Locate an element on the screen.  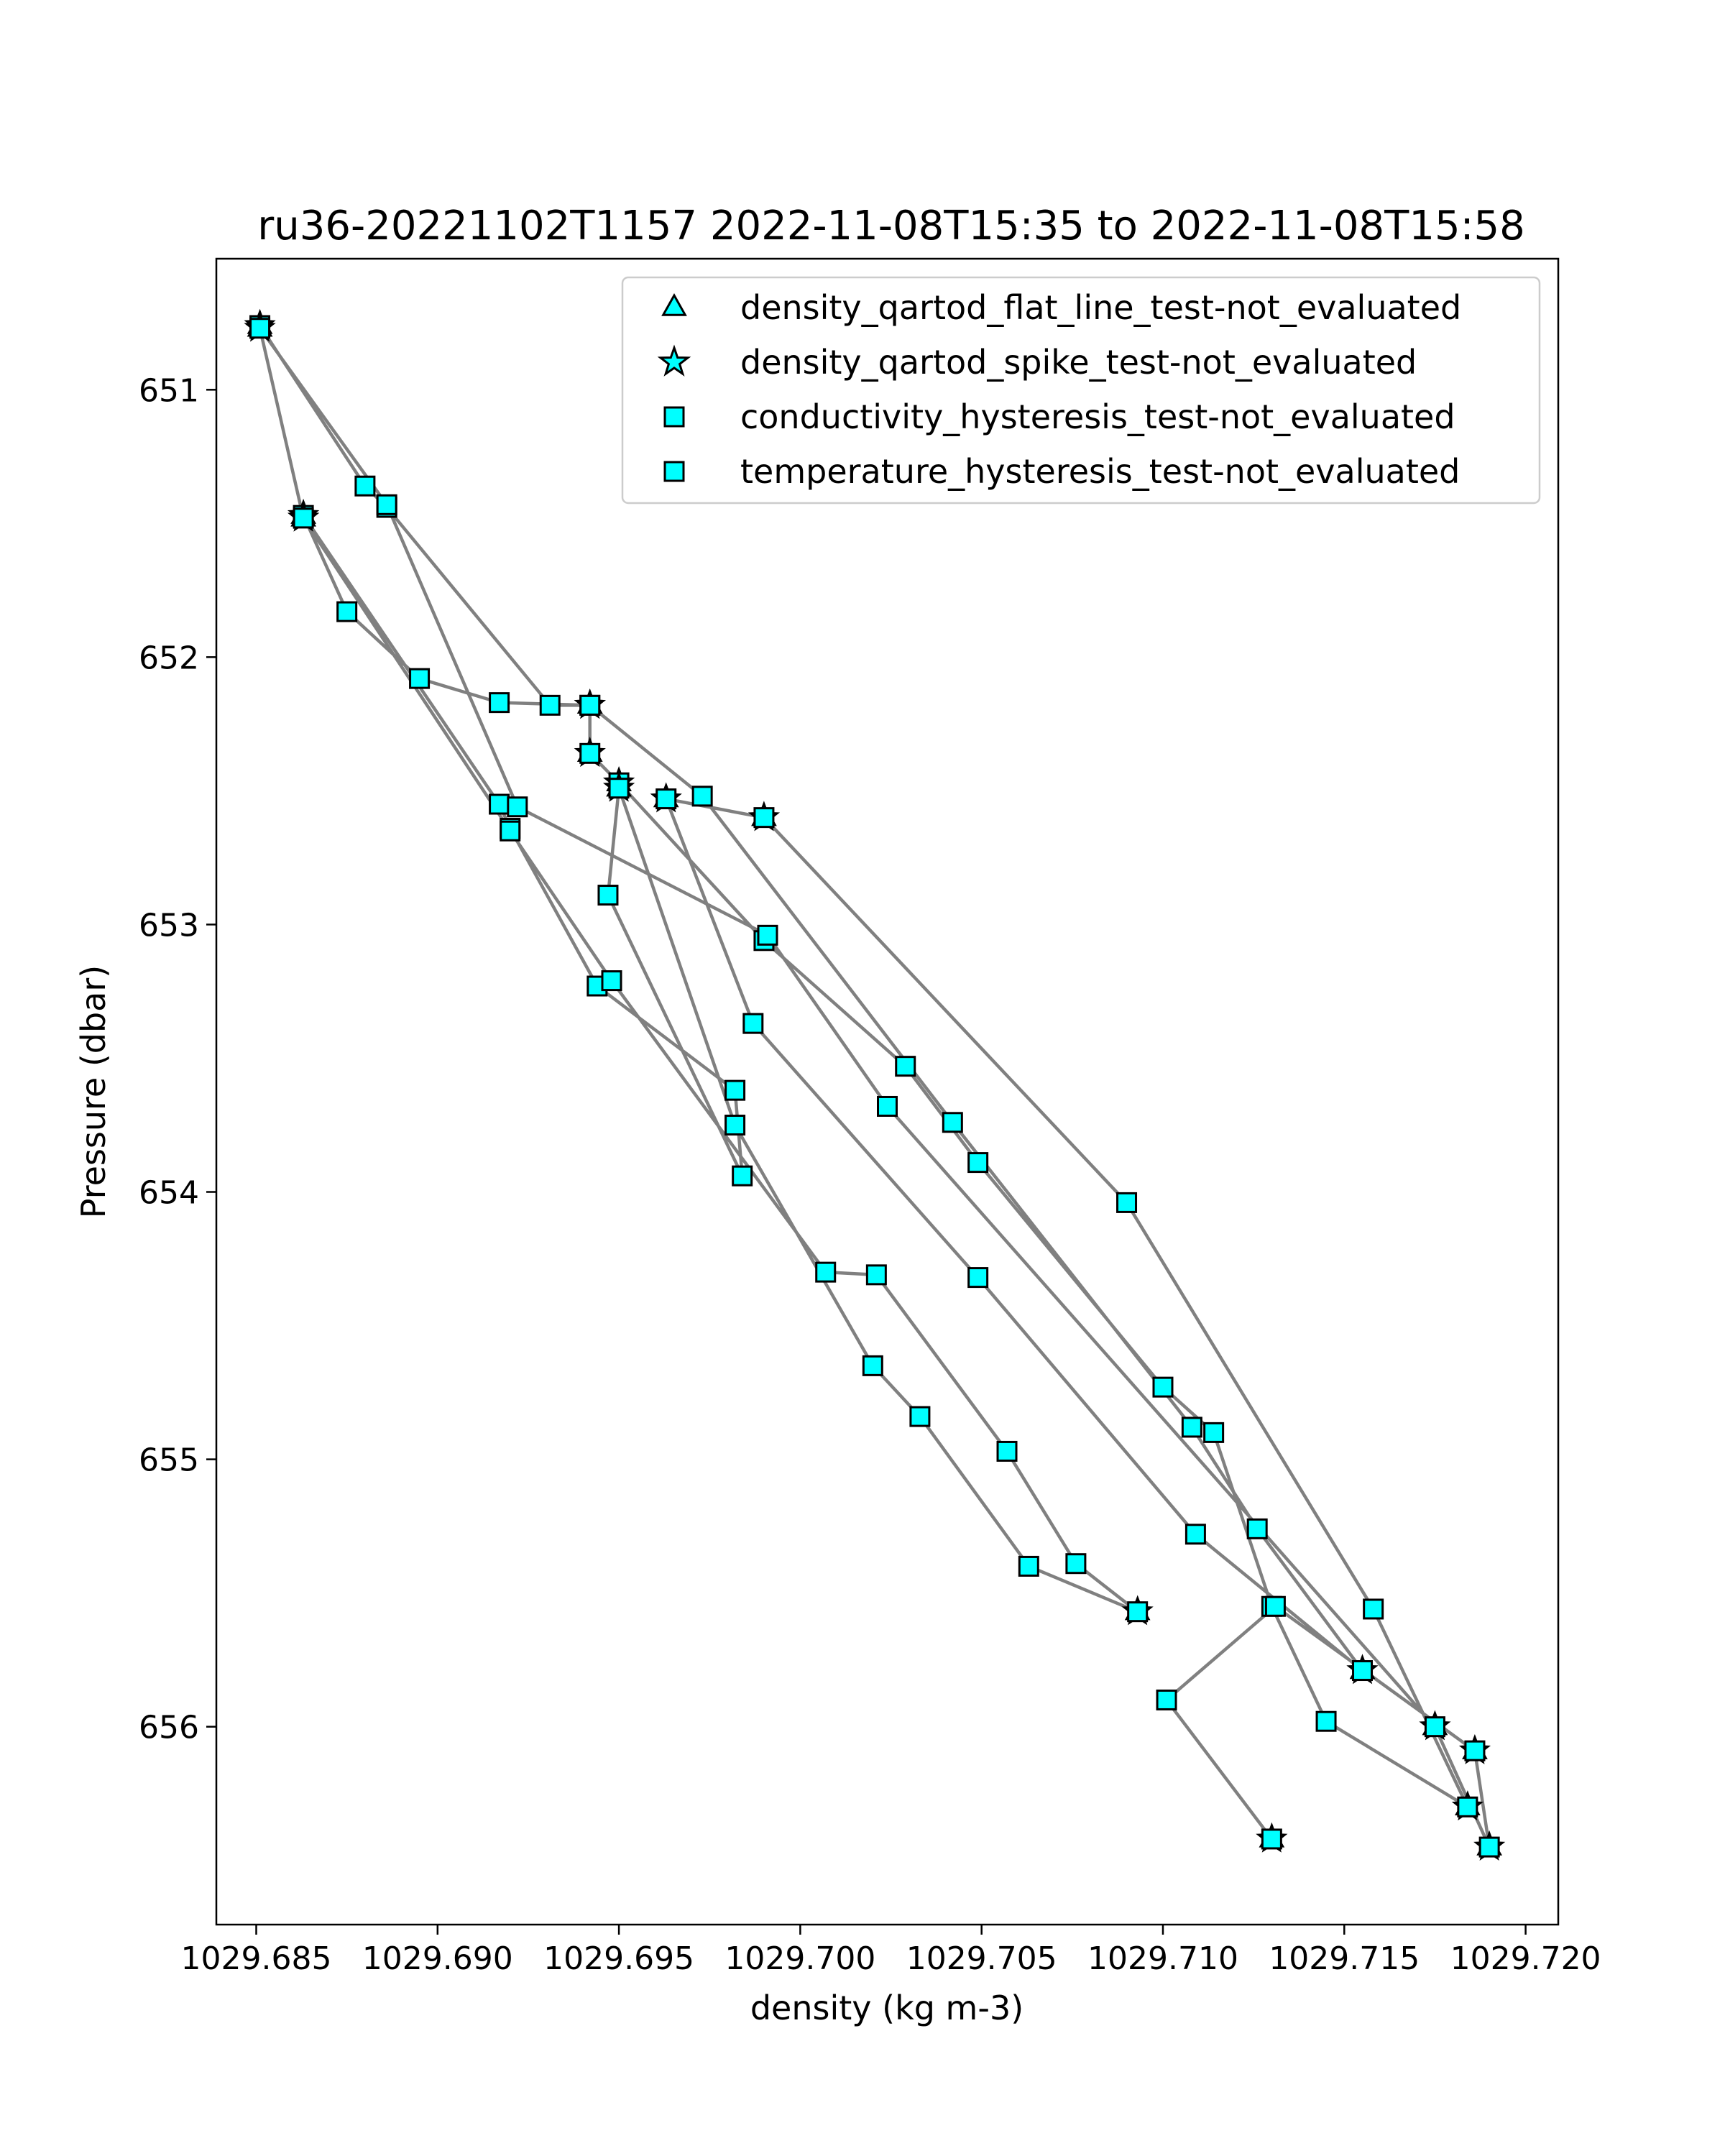
x-tick-label: 1029.700 is located at coordinates (799, 1958).